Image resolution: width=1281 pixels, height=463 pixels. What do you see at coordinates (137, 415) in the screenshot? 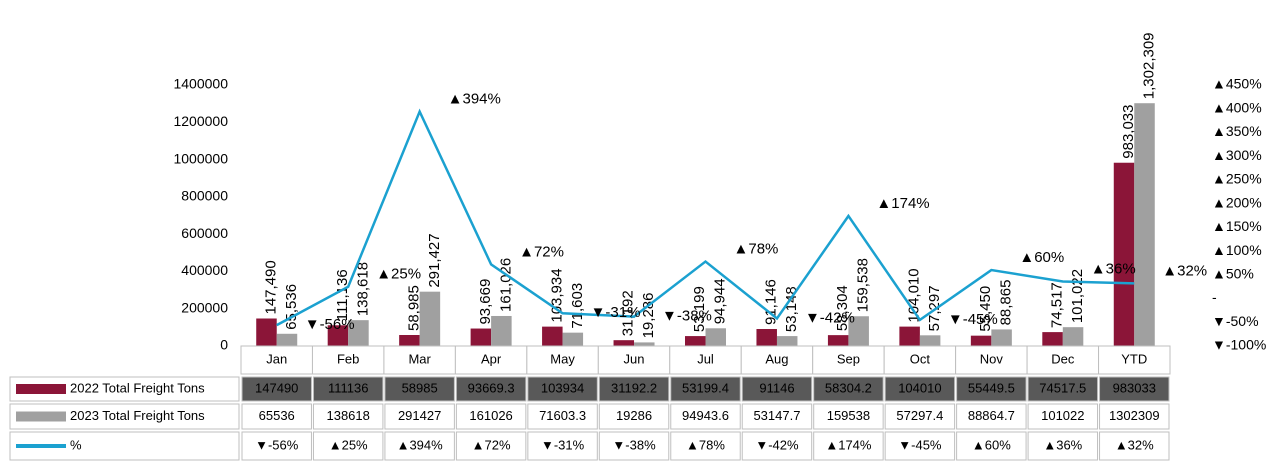
I see `legend-label: 2023 Total Freight Tons` at bounding box center [137, 415].